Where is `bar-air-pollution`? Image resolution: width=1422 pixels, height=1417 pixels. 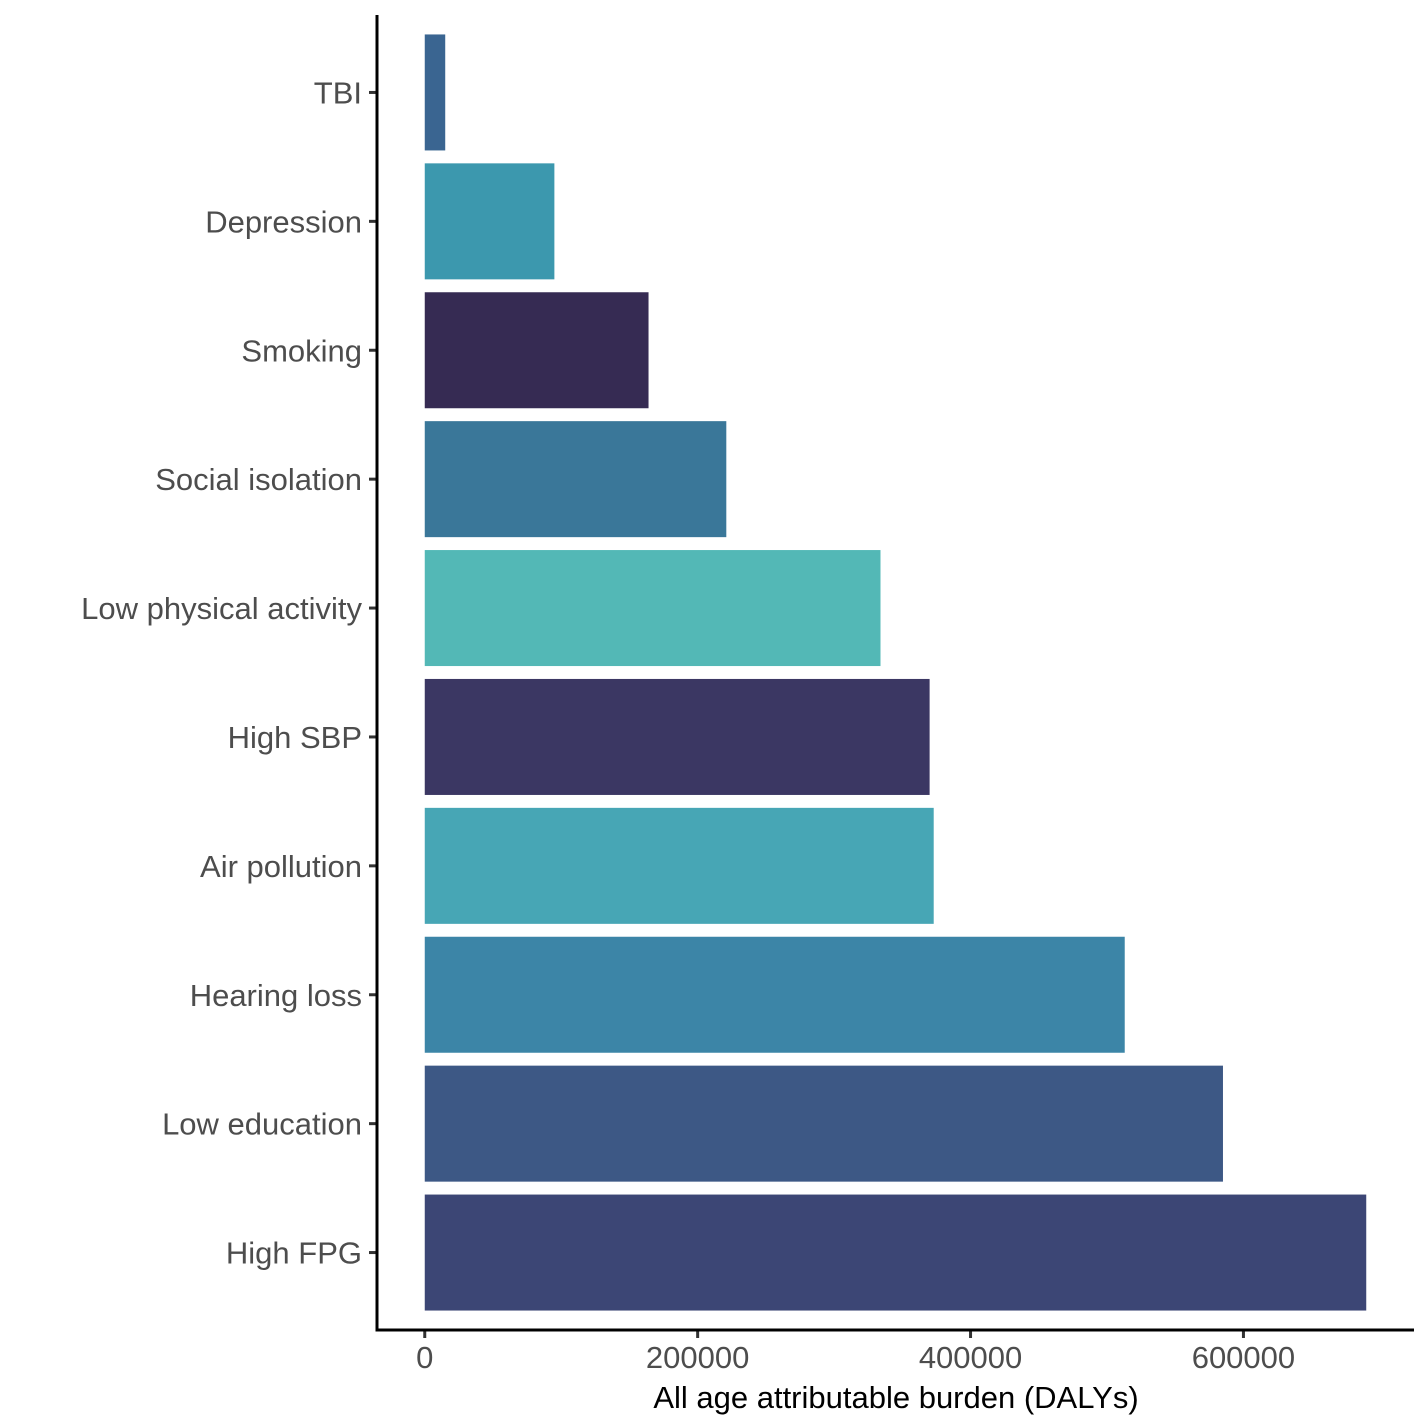 bar-air-pollution is located at coordinates (679, 865).